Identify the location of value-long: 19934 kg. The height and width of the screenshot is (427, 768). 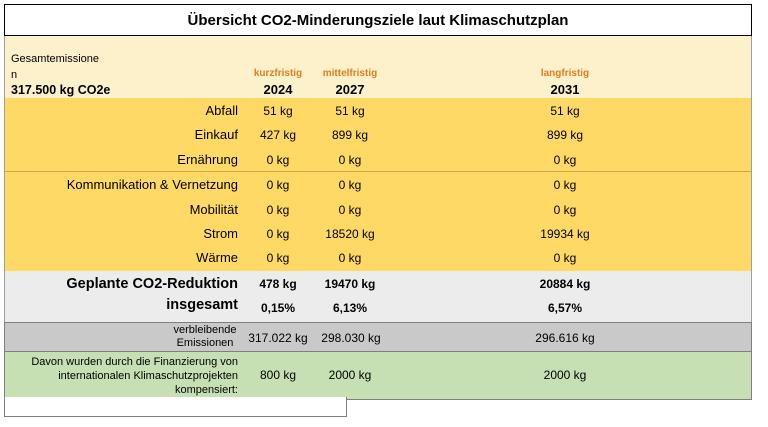
(565, 233).